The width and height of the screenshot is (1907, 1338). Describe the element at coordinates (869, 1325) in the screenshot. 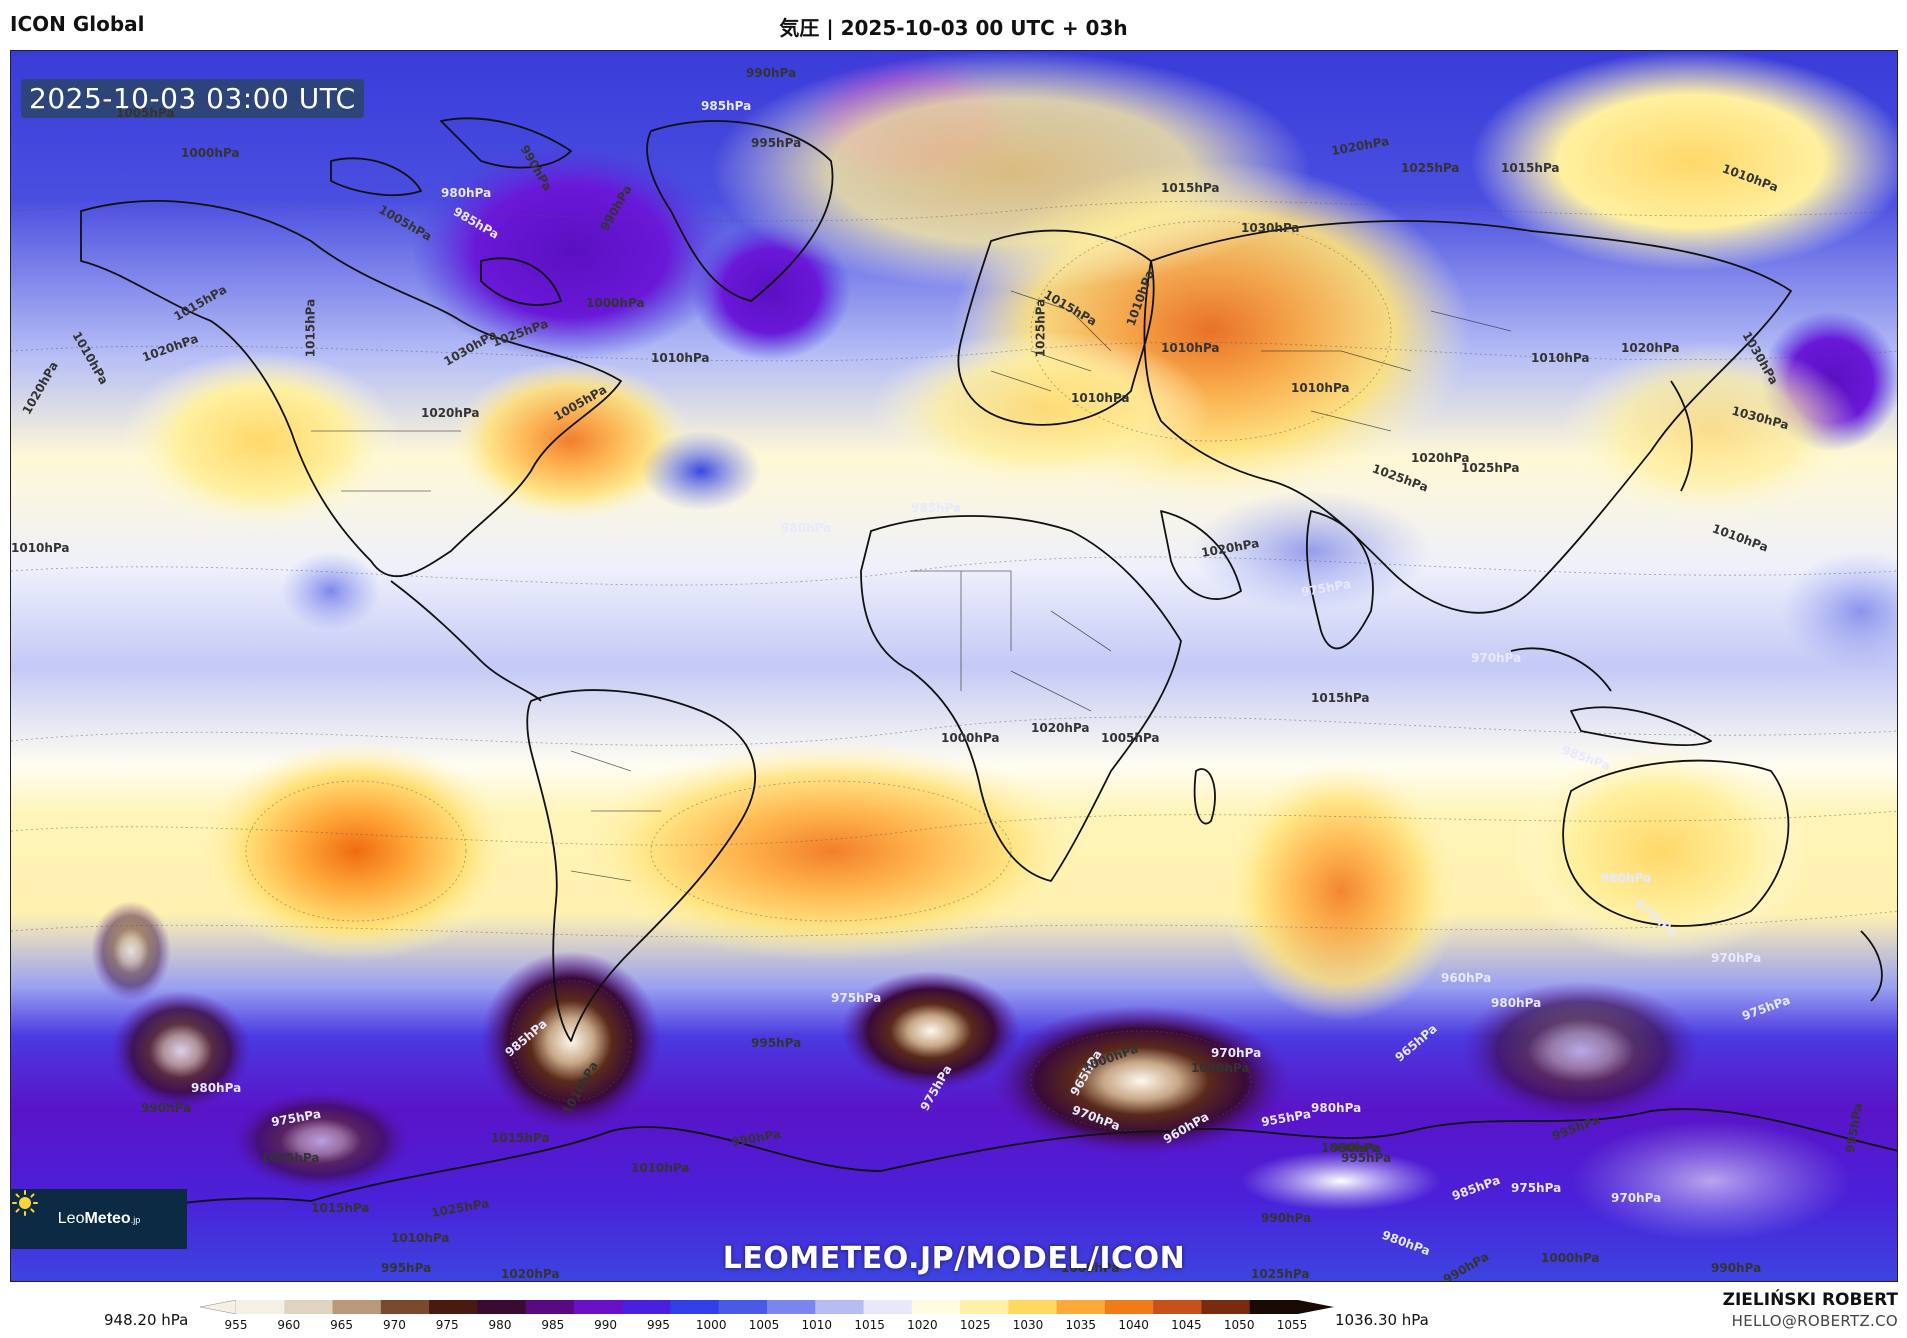

I see `colorbar-tick-label: 1015` at that location.